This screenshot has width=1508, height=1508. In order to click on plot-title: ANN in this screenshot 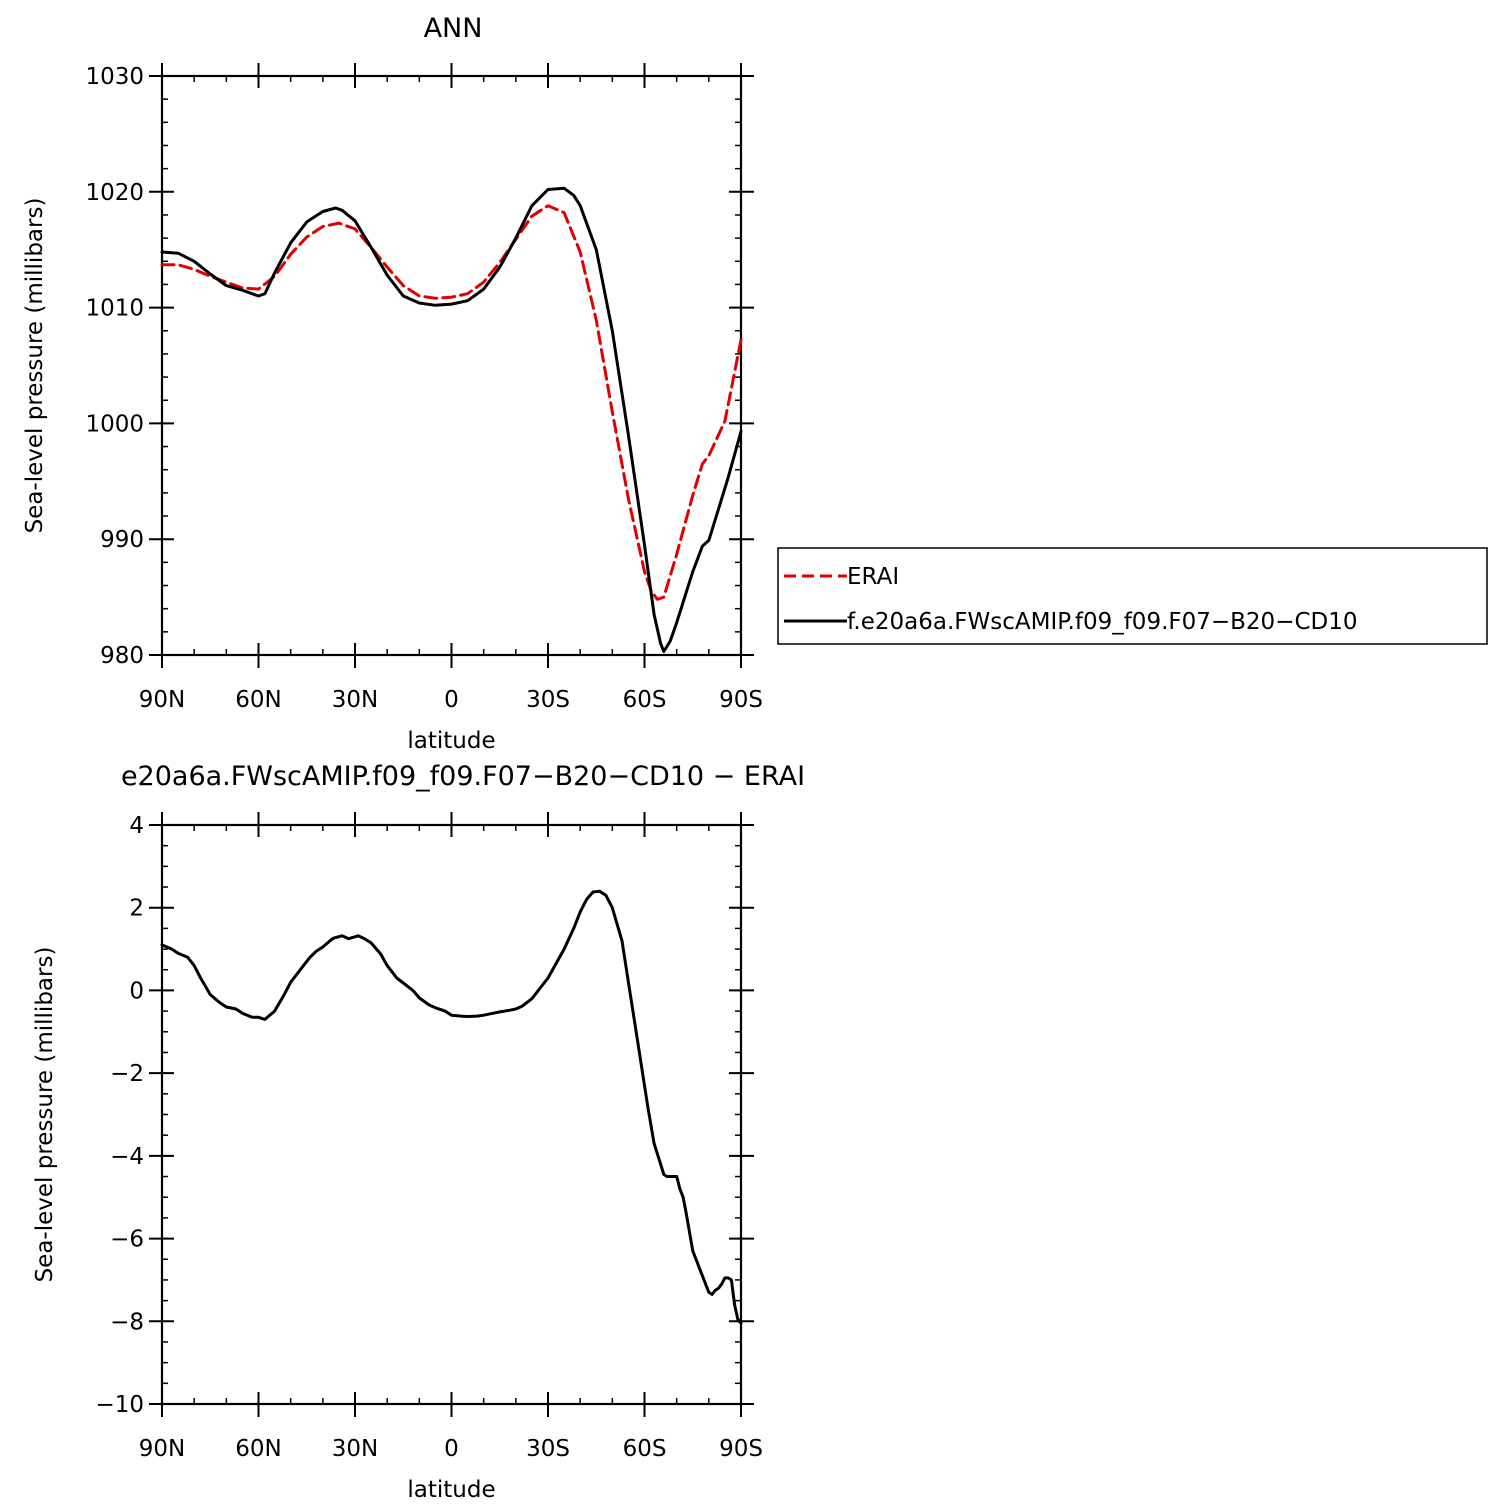, I will do `click(453, 28)`.